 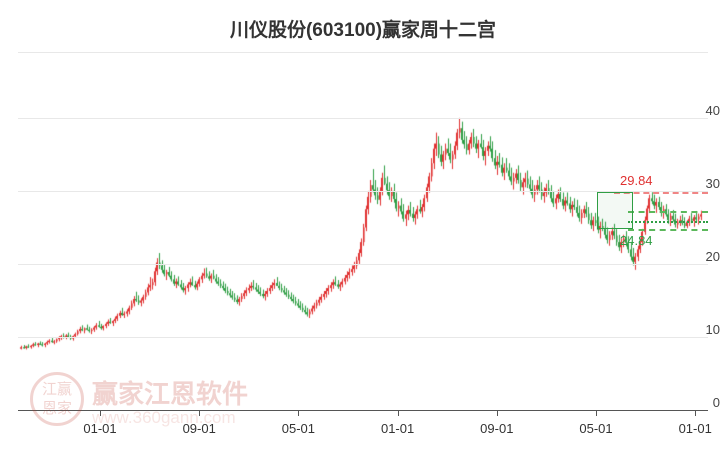 What do you see at coordinates (712, 256) in the screenshot?
I see `y-tick-label-20: 20` at bounding box center [712, 256].